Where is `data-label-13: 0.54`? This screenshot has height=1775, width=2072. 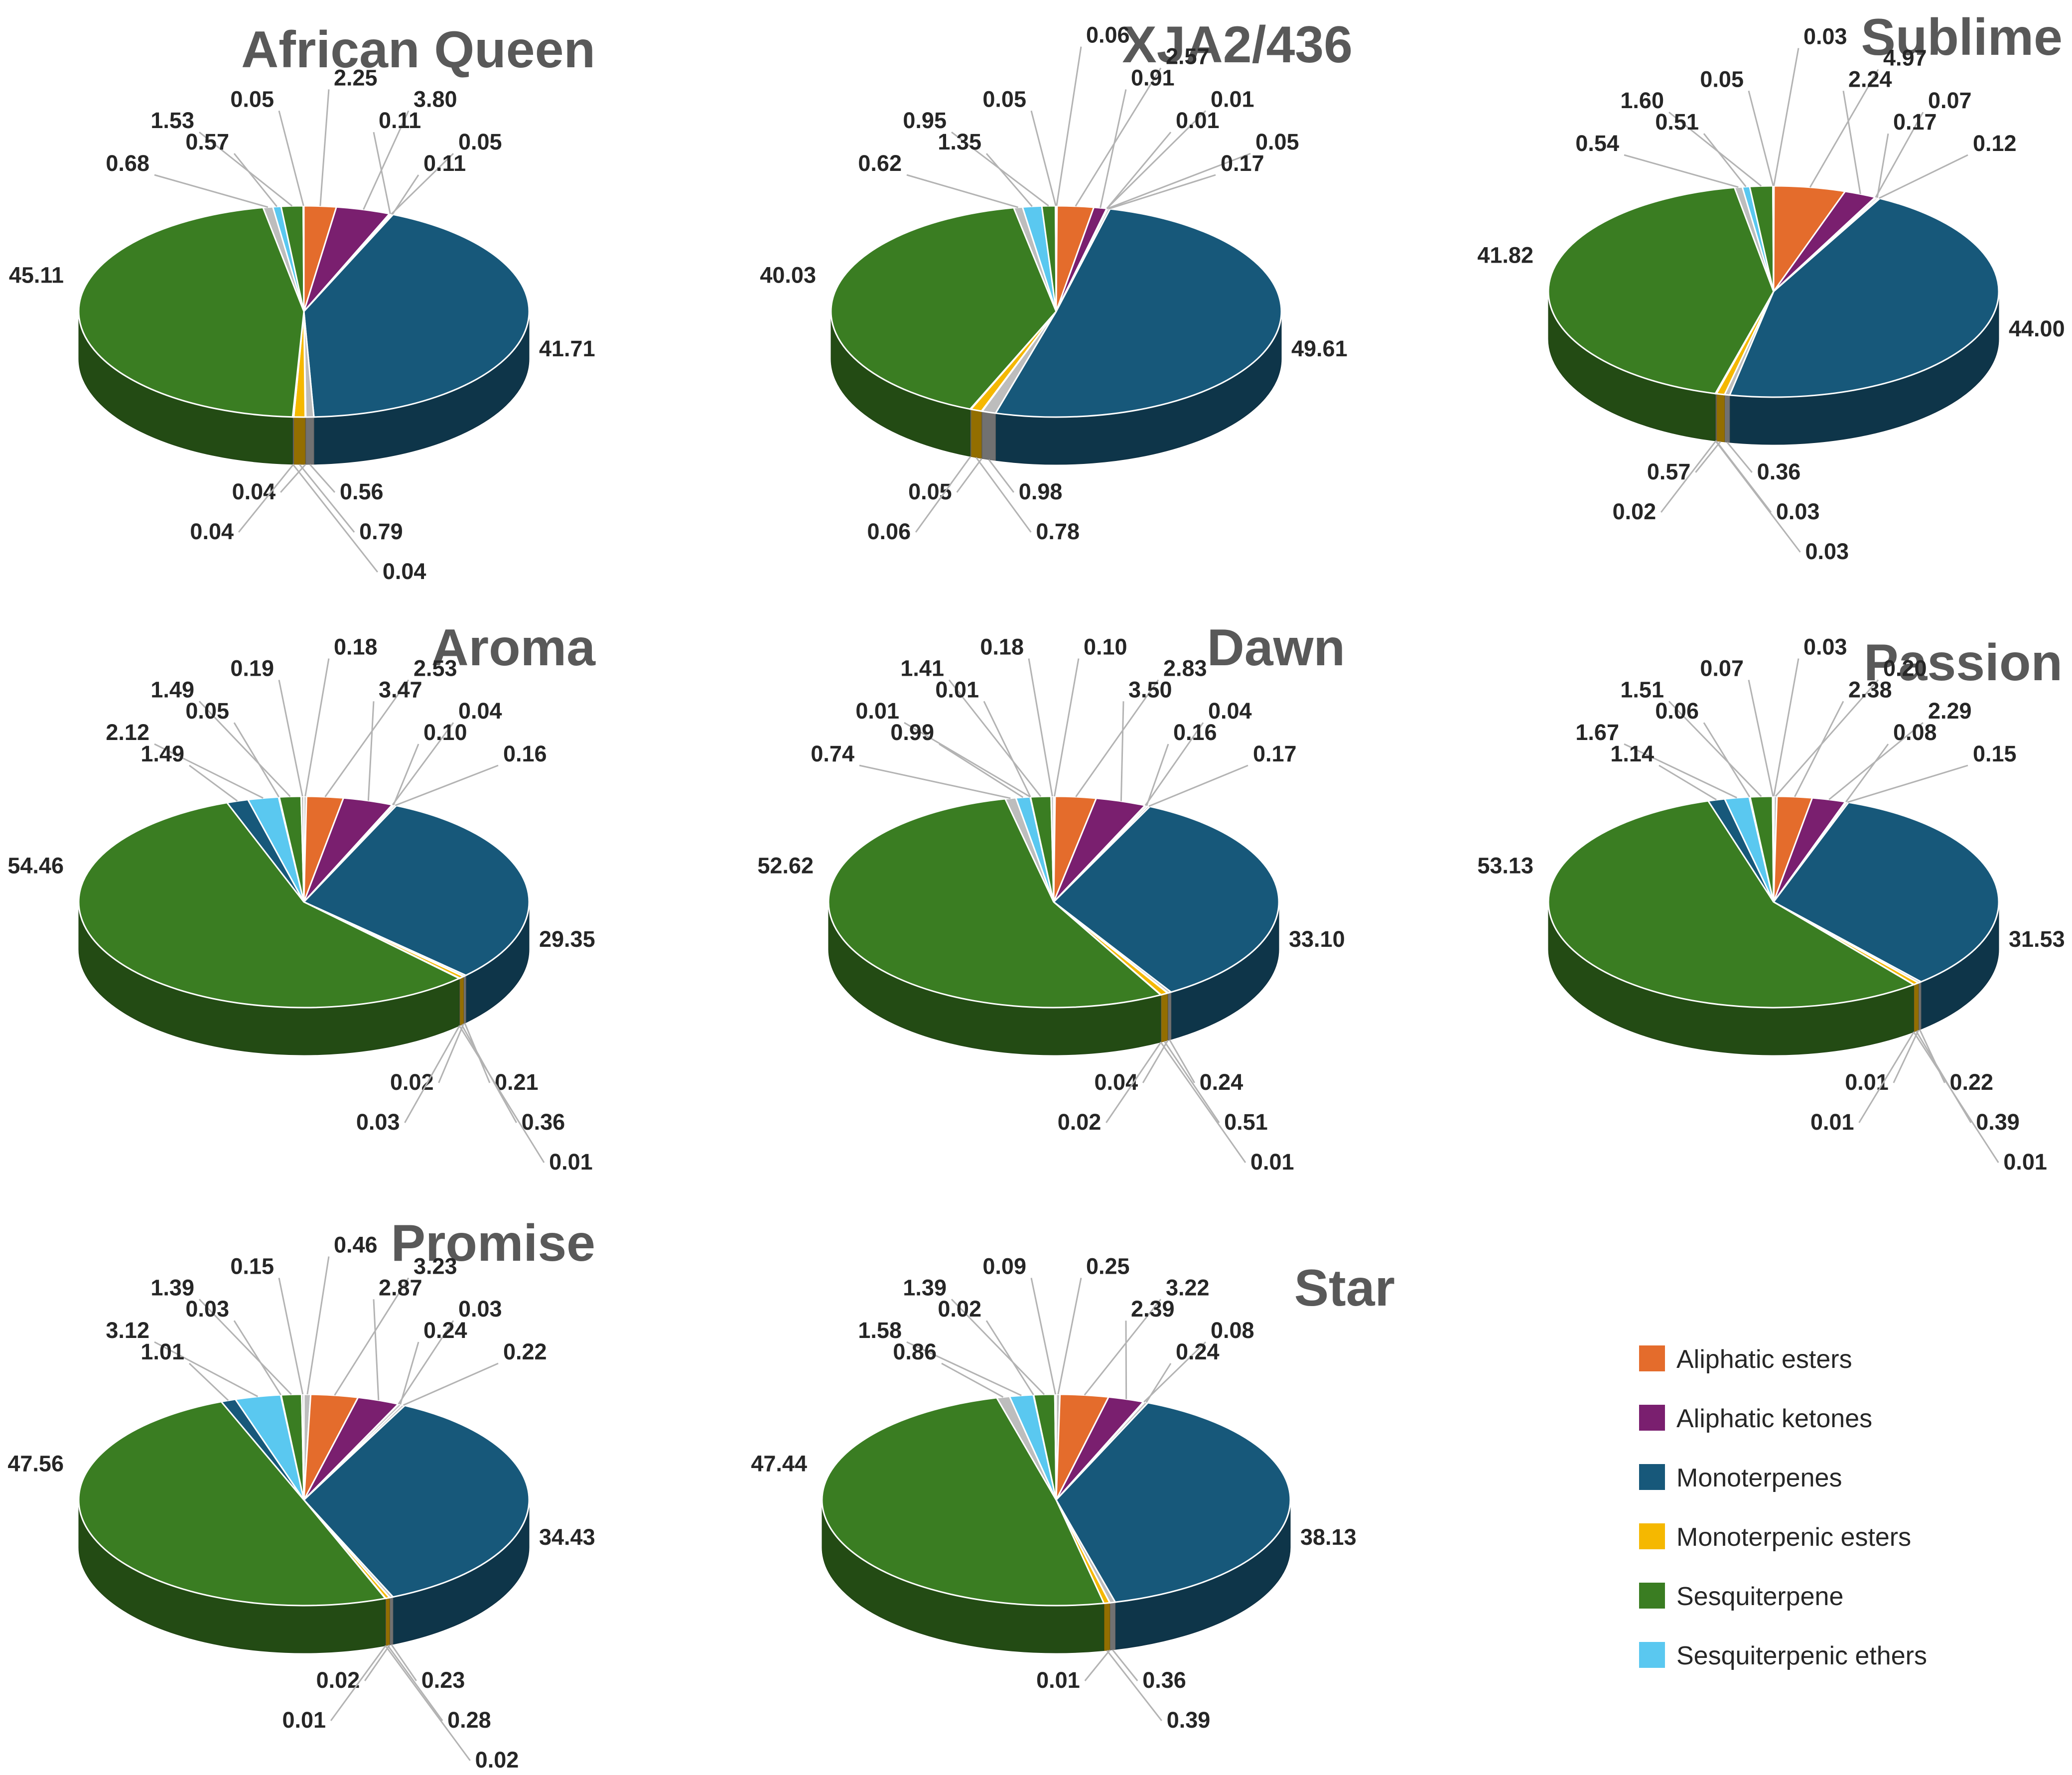
data-label-13: 0.54 is located at coordinates (1597, 143).